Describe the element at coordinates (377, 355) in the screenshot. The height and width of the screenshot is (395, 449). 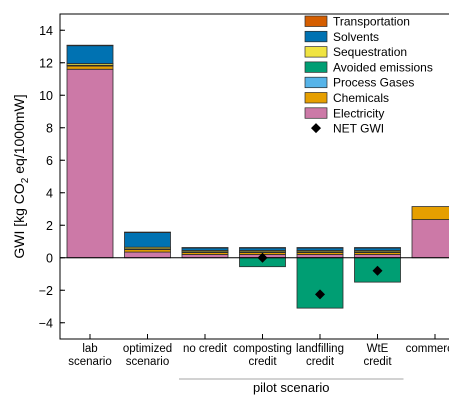
I see `x-tick-label-5: WtE credit` at that location.